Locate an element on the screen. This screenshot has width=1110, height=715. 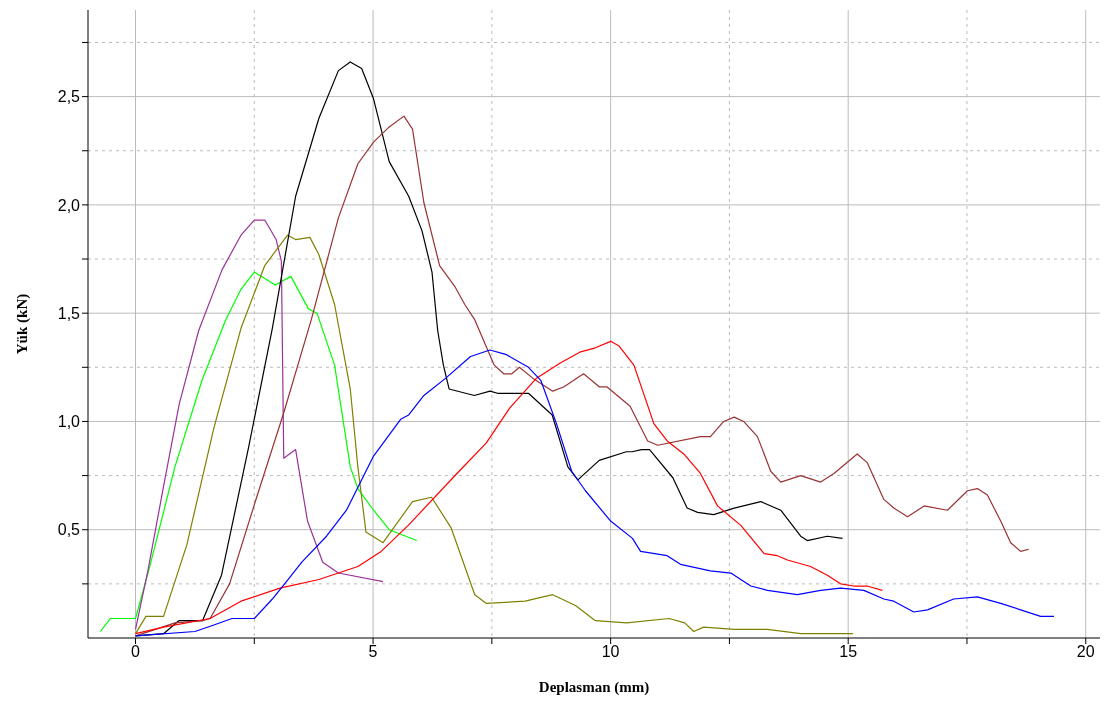
x-tick-label: 20 is located at coordinates (1085, 652).